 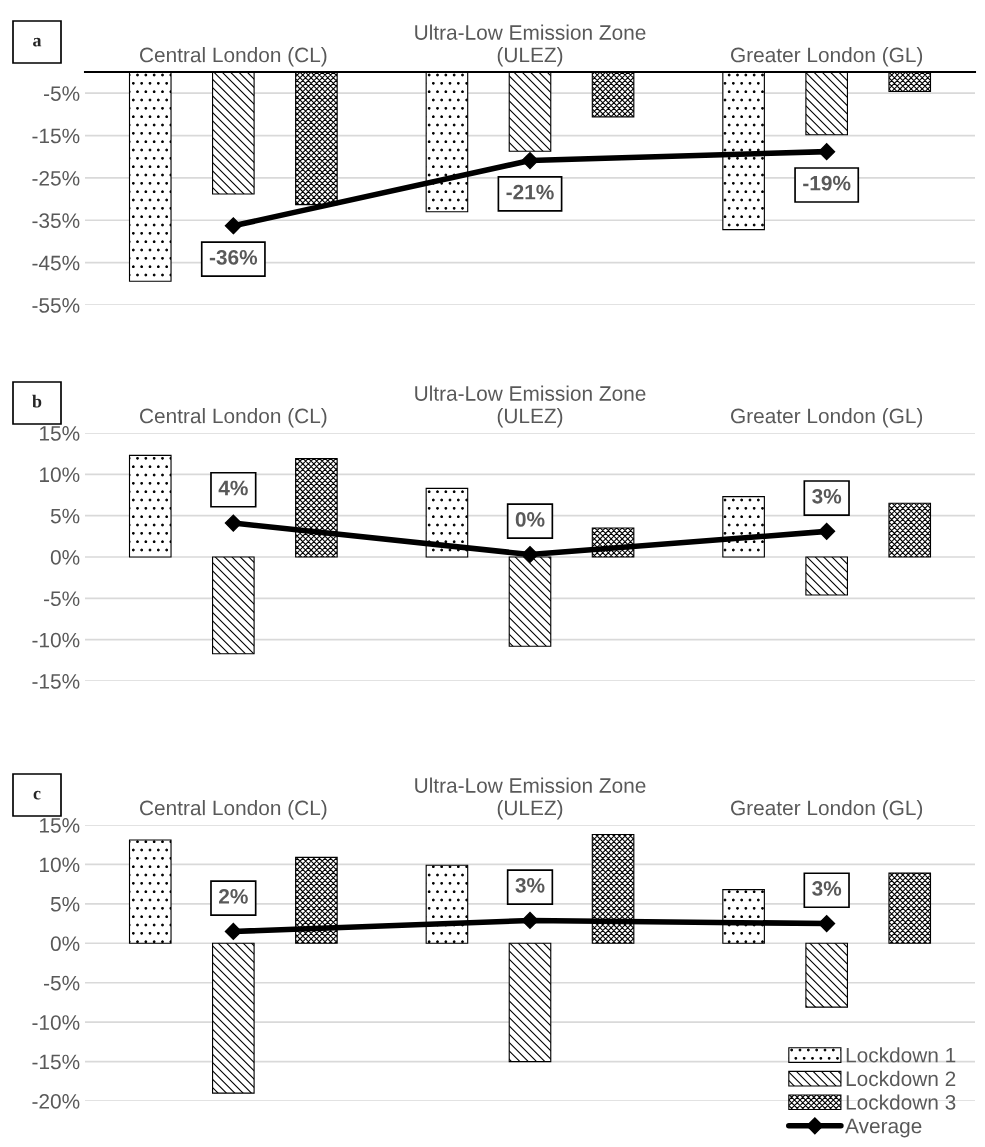 I want to click on data-label: -36%, so click(x=233, y=257).